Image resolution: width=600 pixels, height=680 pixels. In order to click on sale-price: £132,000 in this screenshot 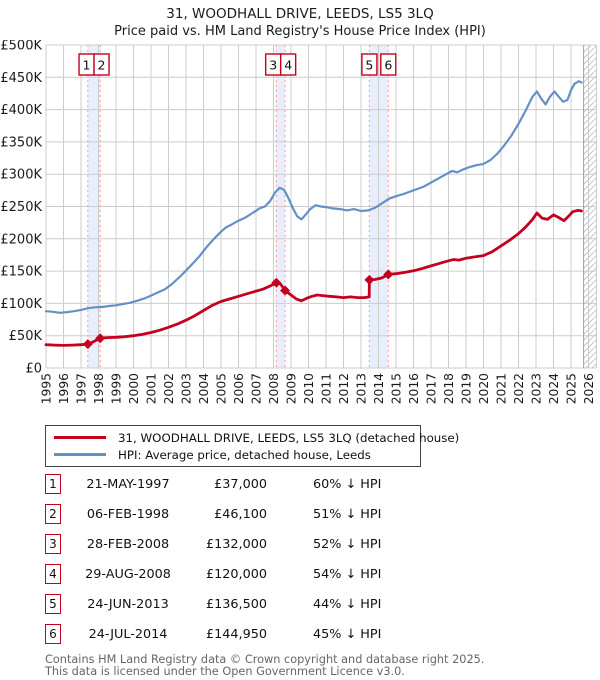, I will do `click(236, 544)`.